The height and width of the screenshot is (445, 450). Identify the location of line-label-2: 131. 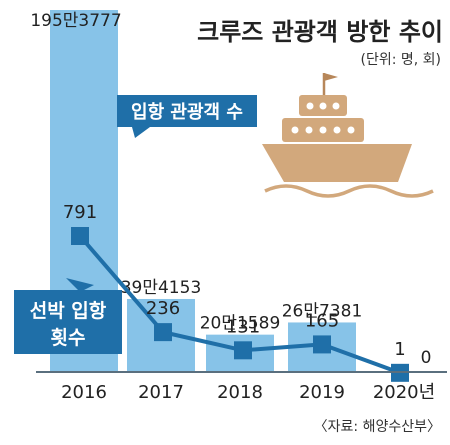
(243, 326).